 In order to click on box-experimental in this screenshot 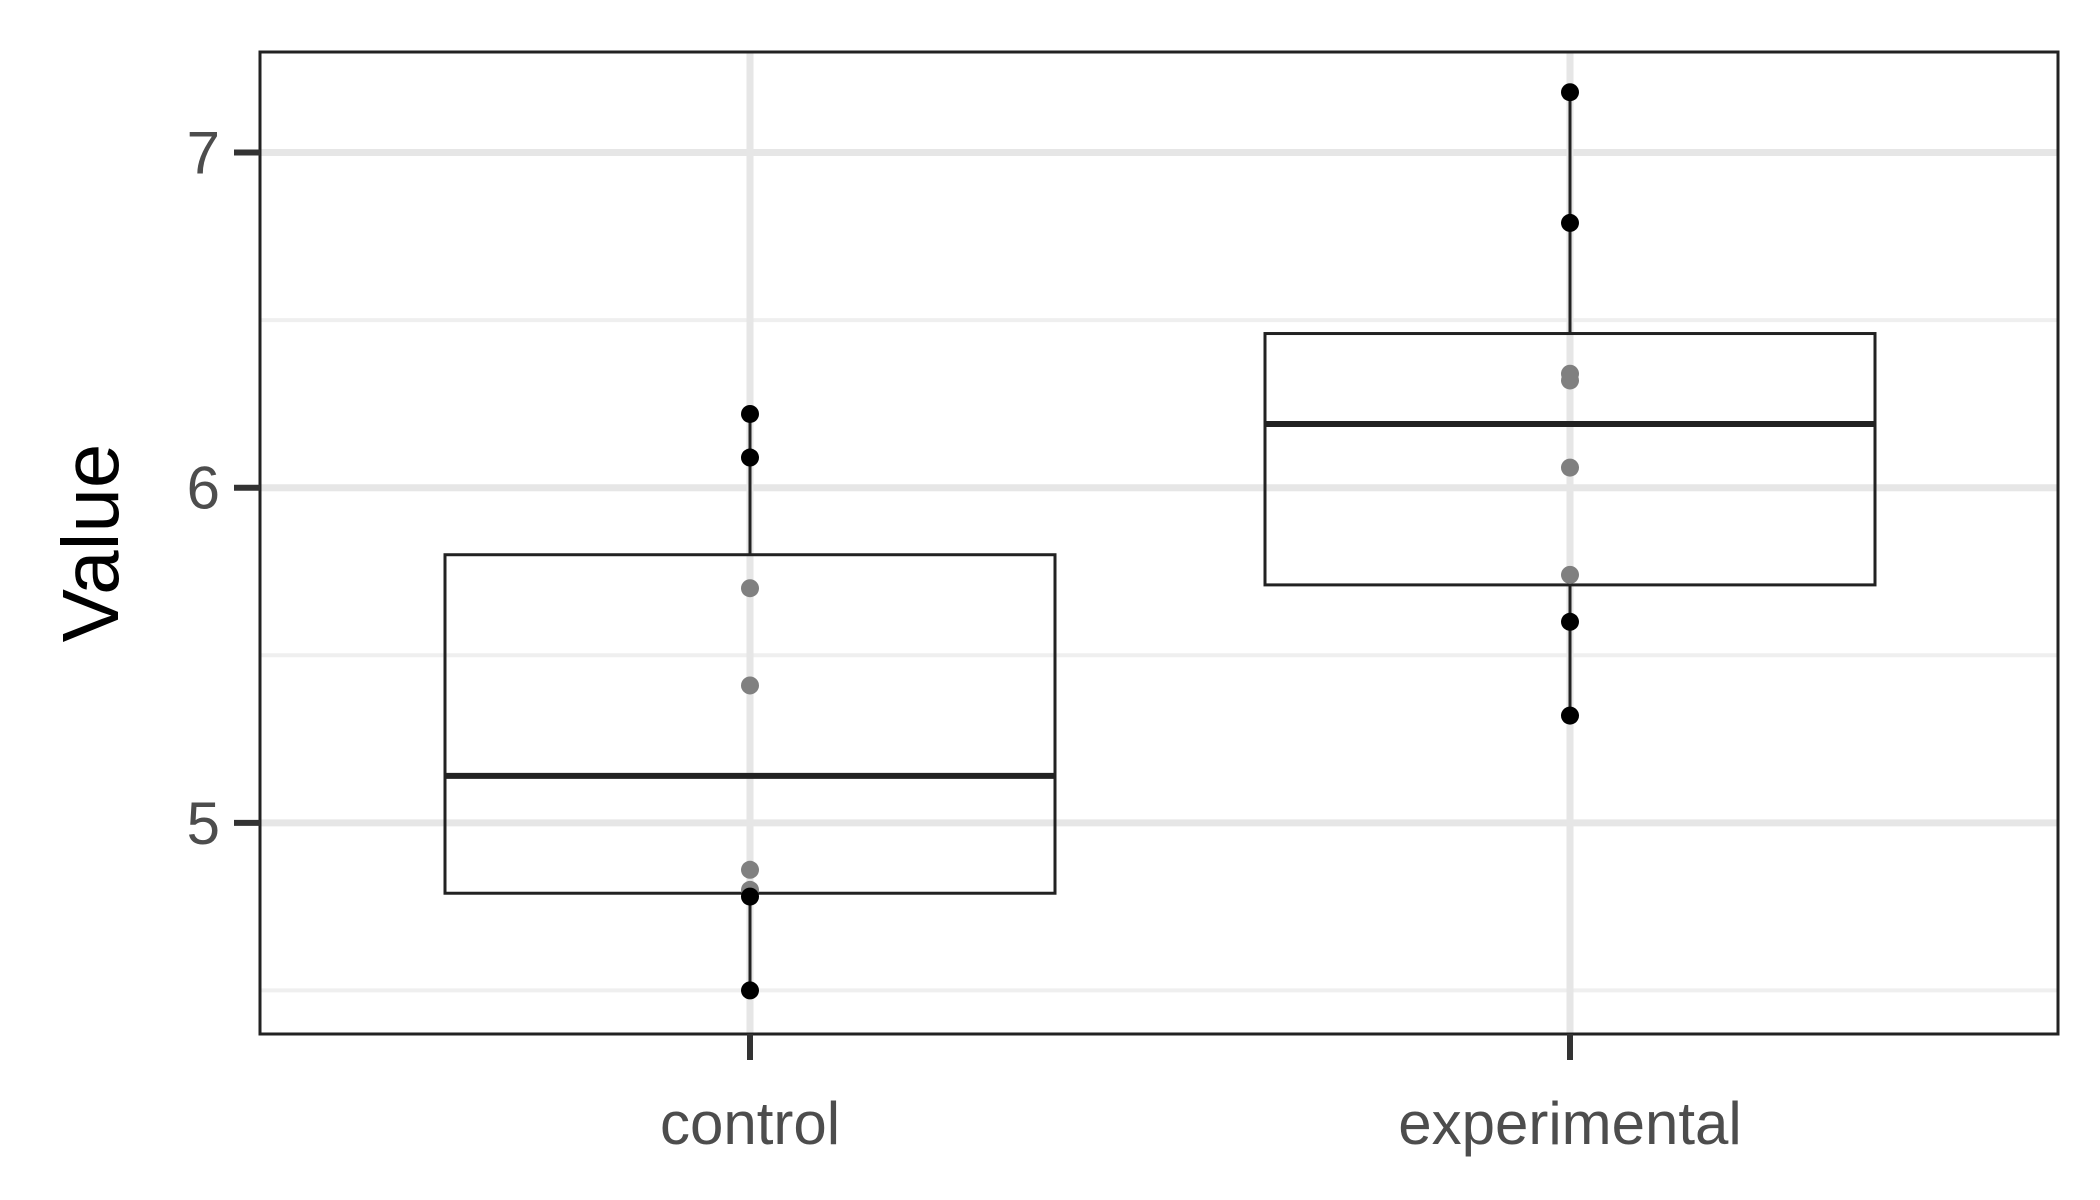, I will do `click(1570, 459)`.